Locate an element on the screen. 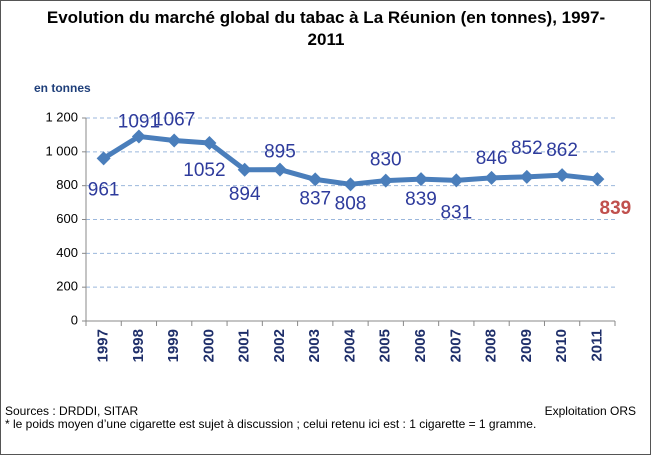 The width and height of the screenshot is (651, 455). y-tick-label: 0 is located at coordinates (74, 319).